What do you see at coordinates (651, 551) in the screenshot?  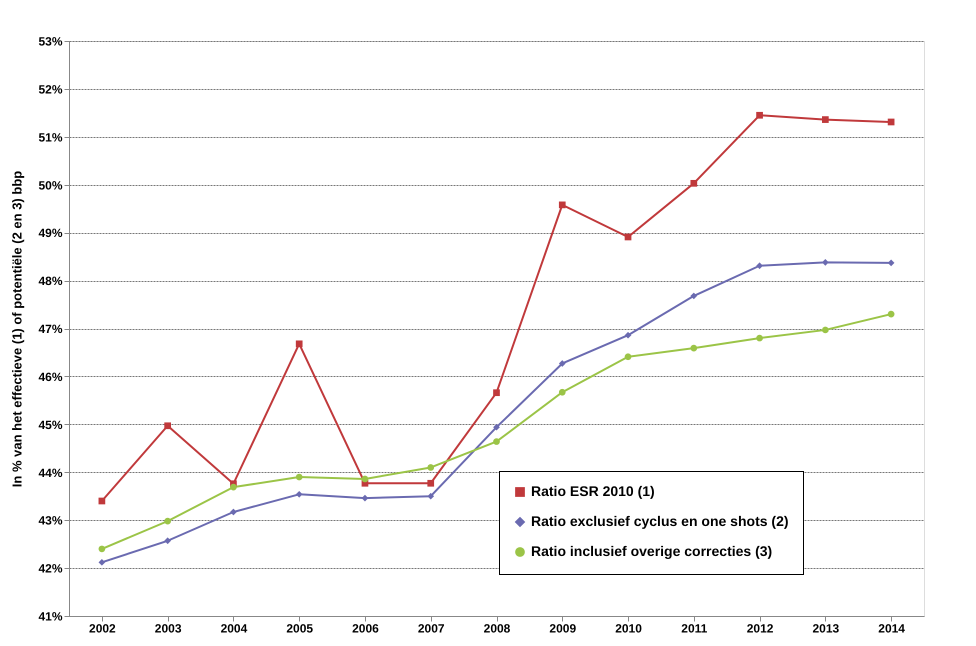 I see `legend-label: Ratio inclusief overige correcties (3)` at bounding box center [651, 551].